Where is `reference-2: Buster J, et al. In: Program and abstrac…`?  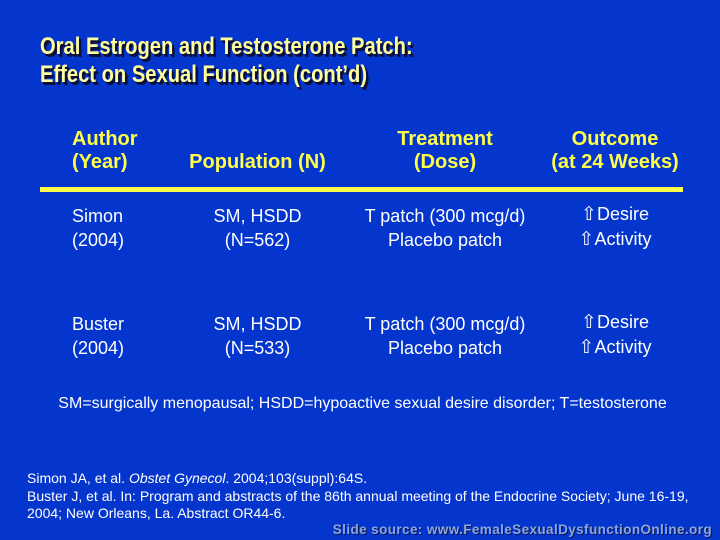
reference-2: Buster J, et al. In: Program and abstrac… is located at coordinates (358, 504).